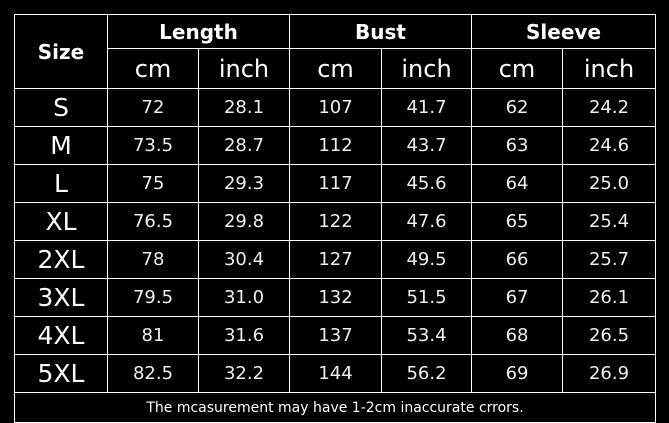  I want to click on measurement: 127, so click(336, 259).